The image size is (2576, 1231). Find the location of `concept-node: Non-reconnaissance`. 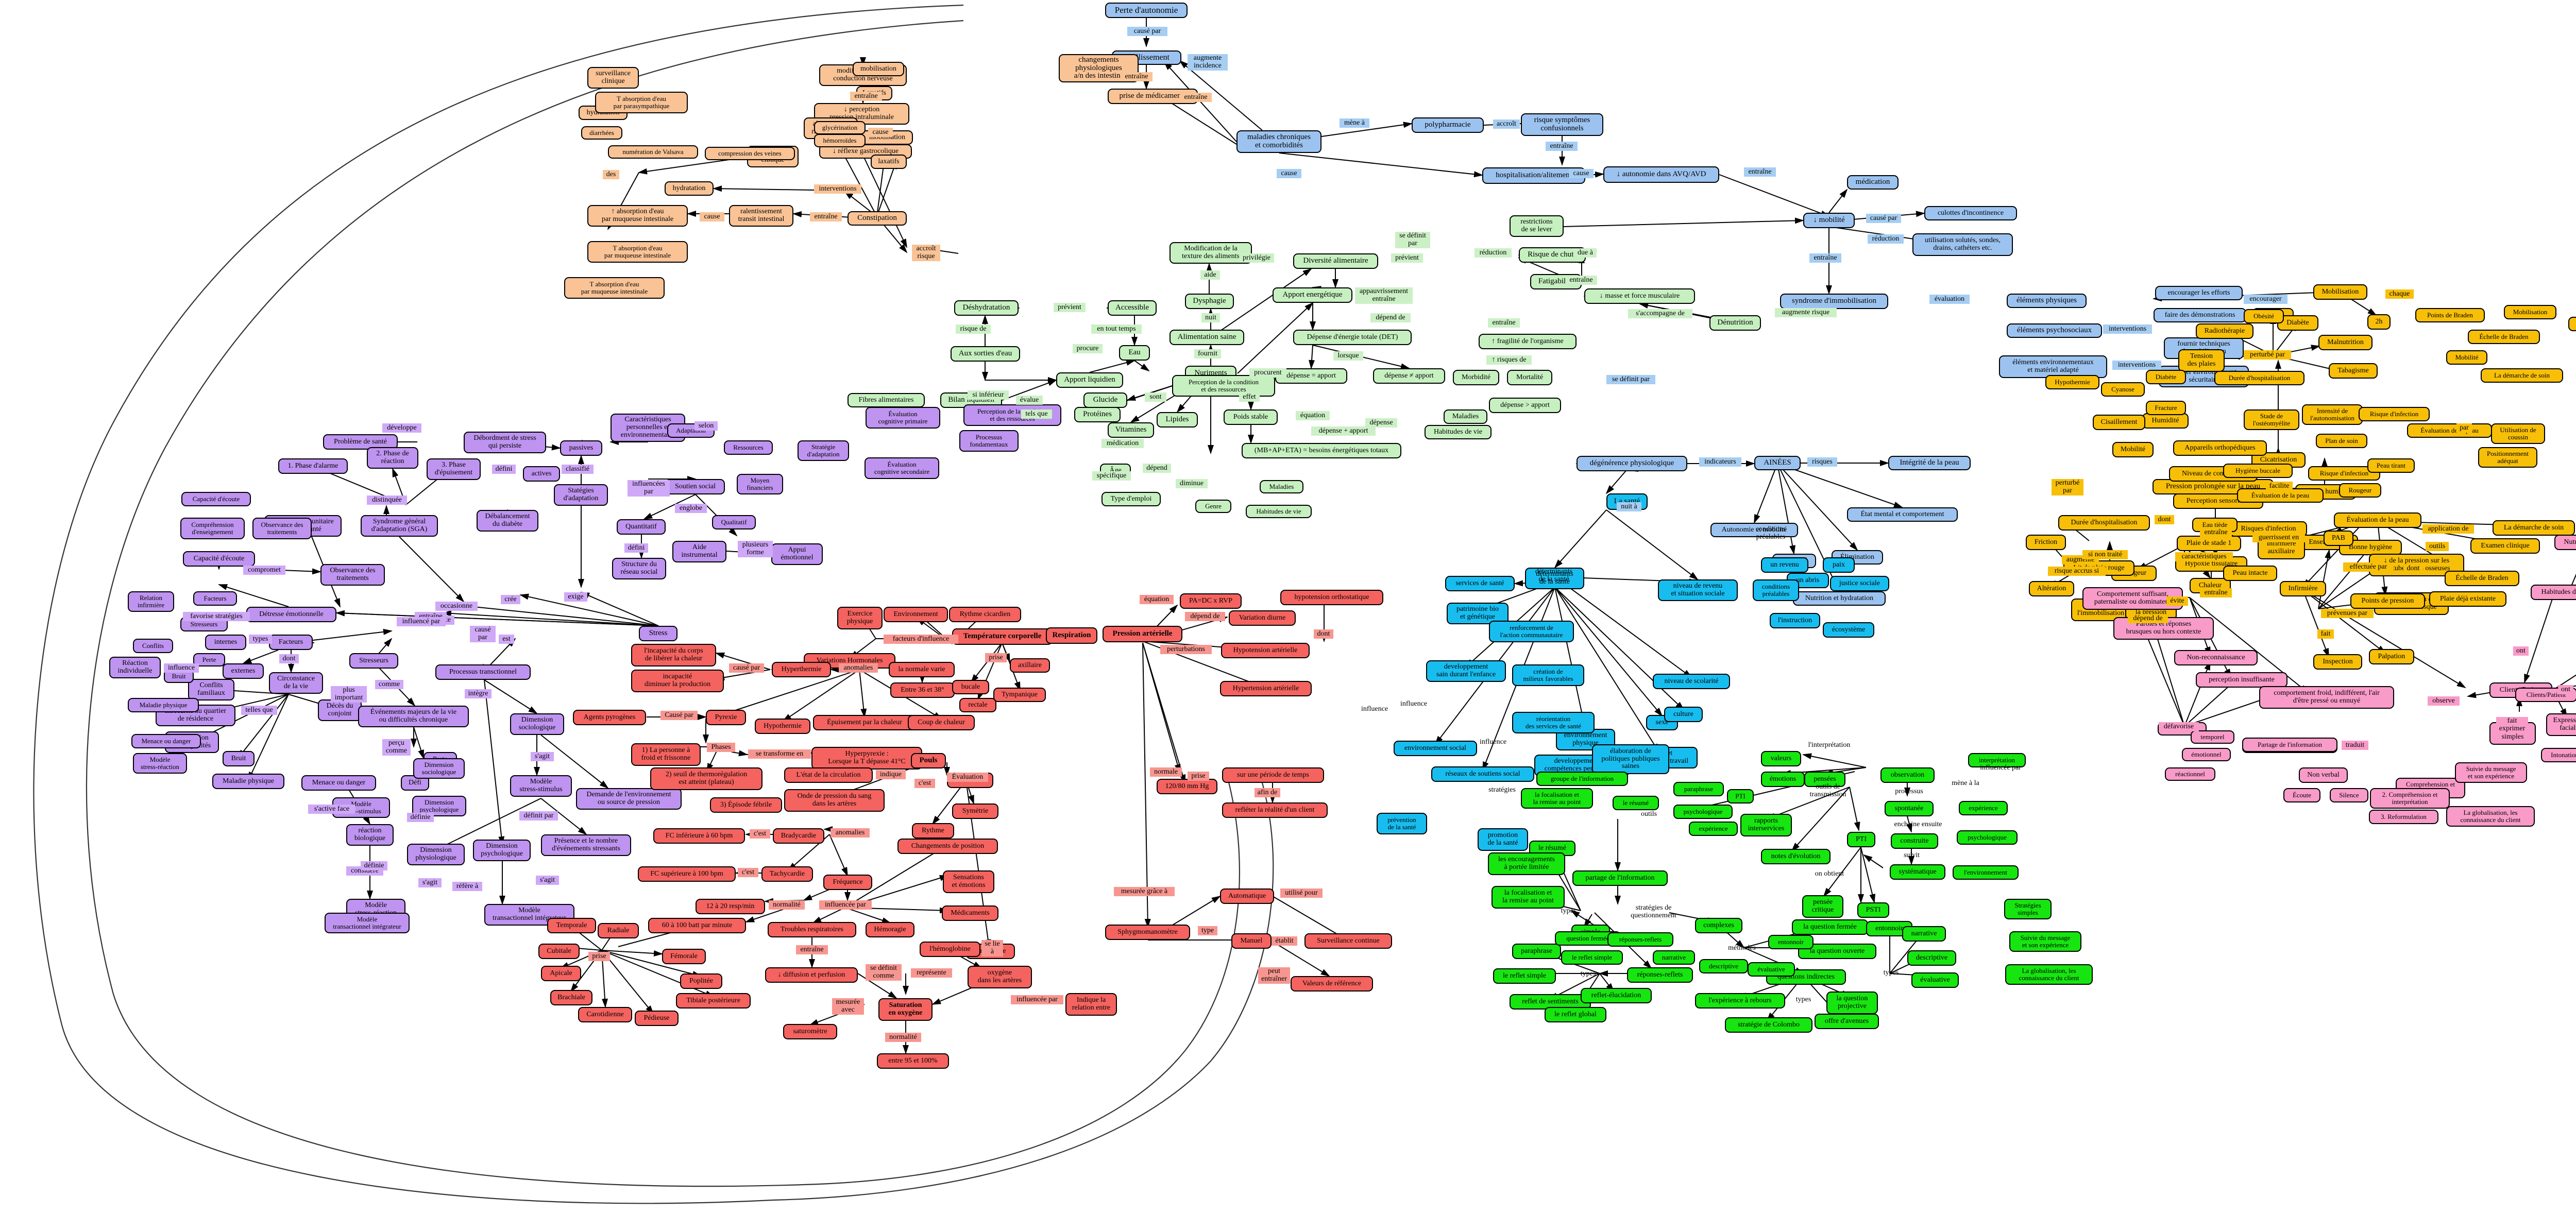

concept-node: Non-reconnaissance is located at coordinates (2216, 657).